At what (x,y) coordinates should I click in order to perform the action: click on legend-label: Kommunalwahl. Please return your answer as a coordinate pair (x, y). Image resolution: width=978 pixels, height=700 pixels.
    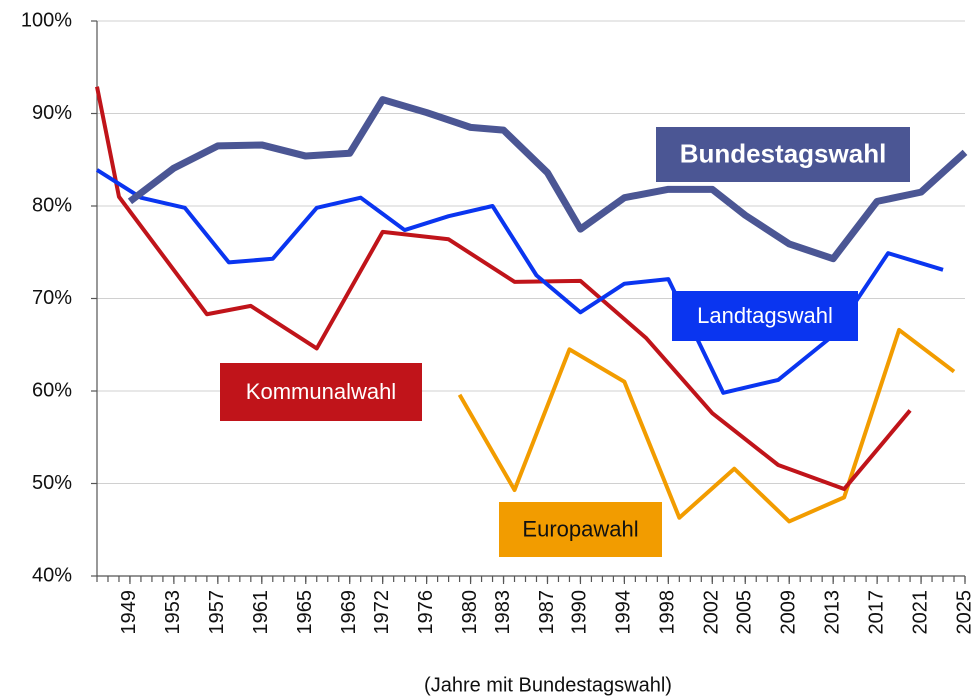
    Looking at the image, I should click on (321, 391).